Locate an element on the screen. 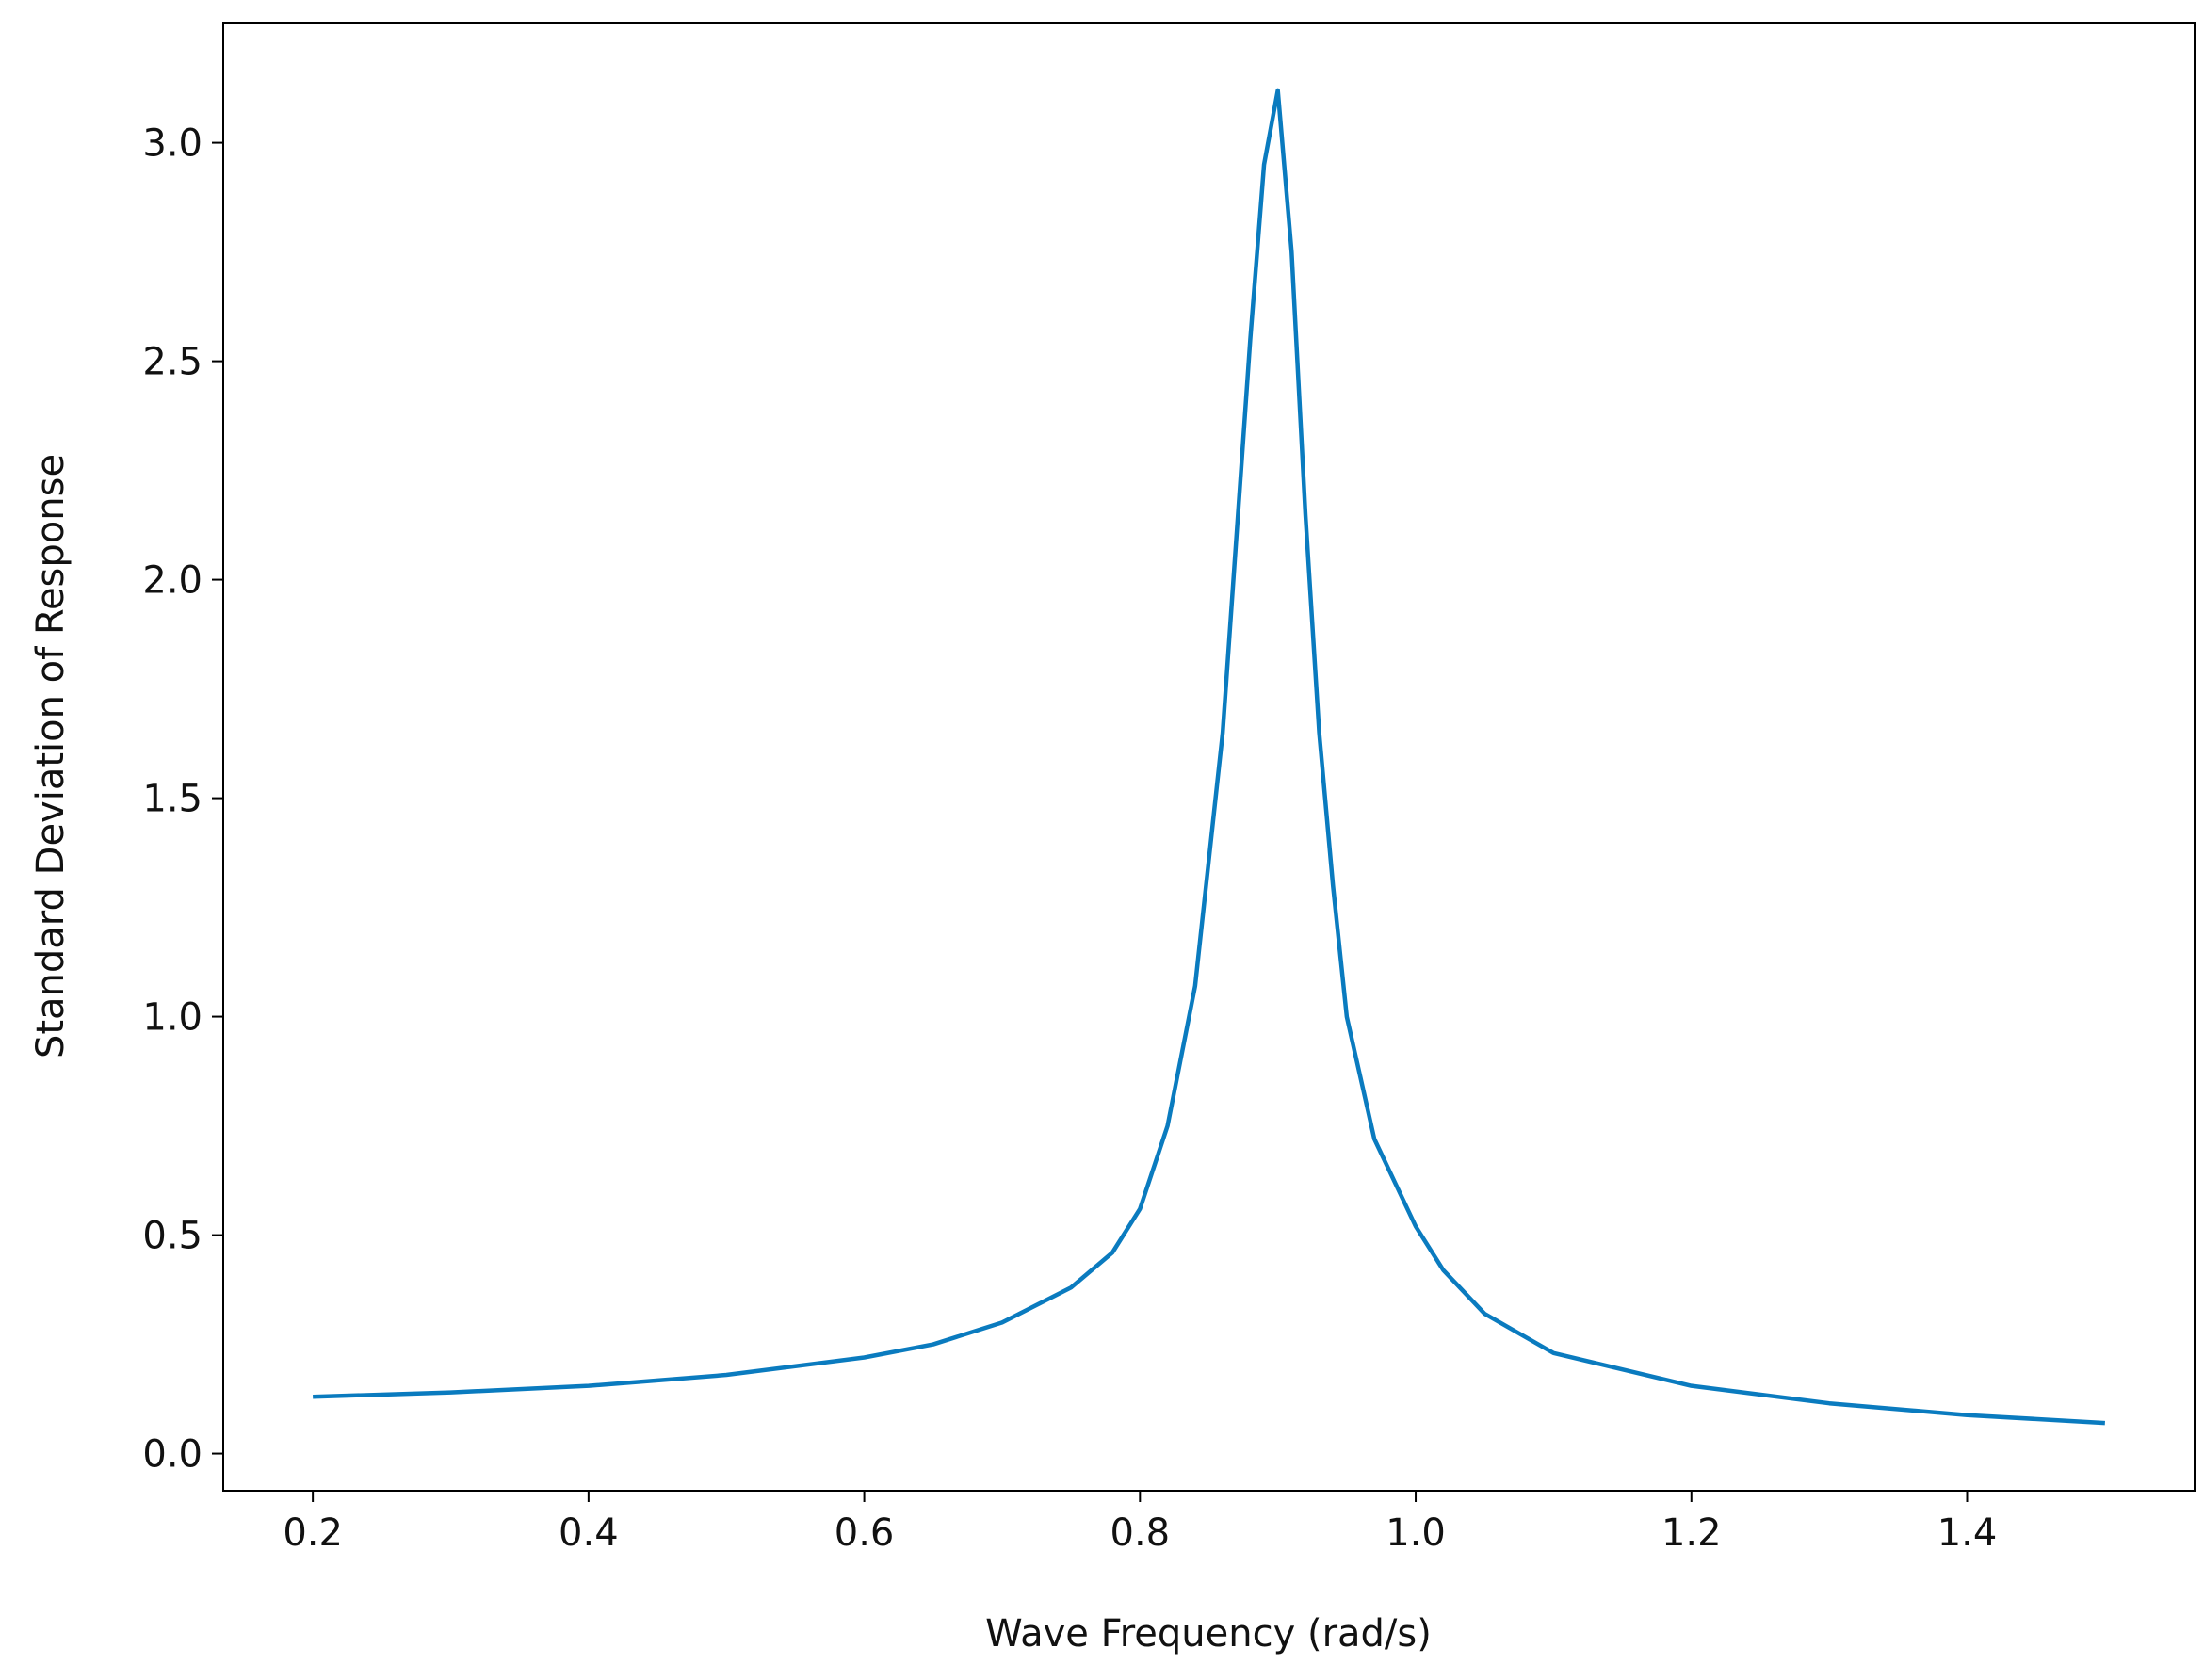 This screenshot has width=2204, height=1680. x-axis-label: Wave Frequency (rad/s) is located at coordinates (1208, 1634).